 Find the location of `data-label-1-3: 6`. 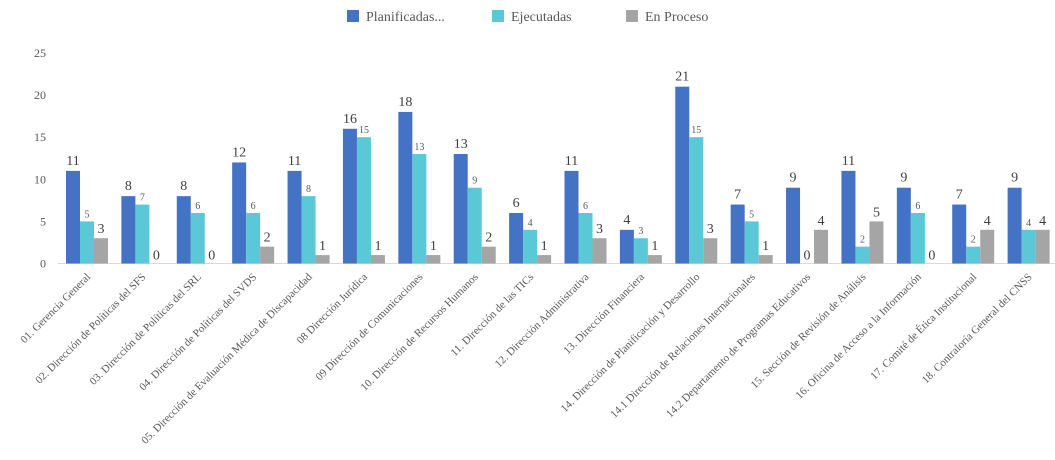

data-label-1-3: 6 is located at coordinates (253, 206).